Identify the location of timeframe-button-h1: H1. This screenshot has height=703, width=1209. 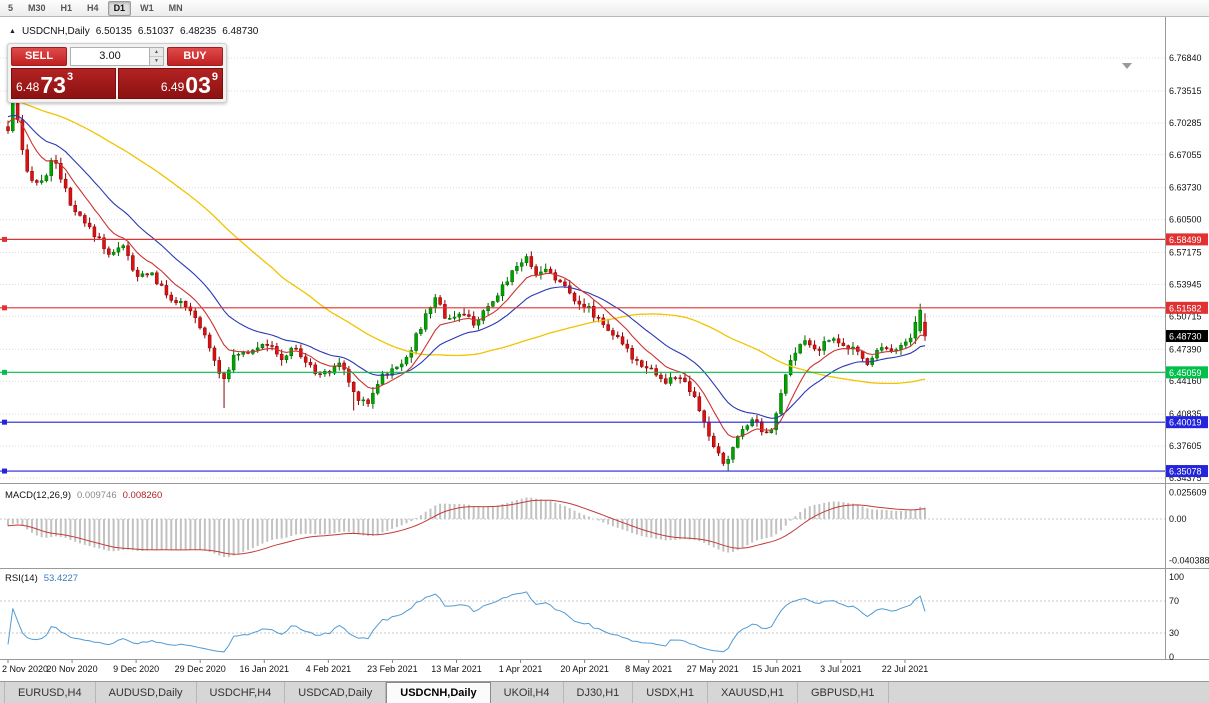
(66, 7).